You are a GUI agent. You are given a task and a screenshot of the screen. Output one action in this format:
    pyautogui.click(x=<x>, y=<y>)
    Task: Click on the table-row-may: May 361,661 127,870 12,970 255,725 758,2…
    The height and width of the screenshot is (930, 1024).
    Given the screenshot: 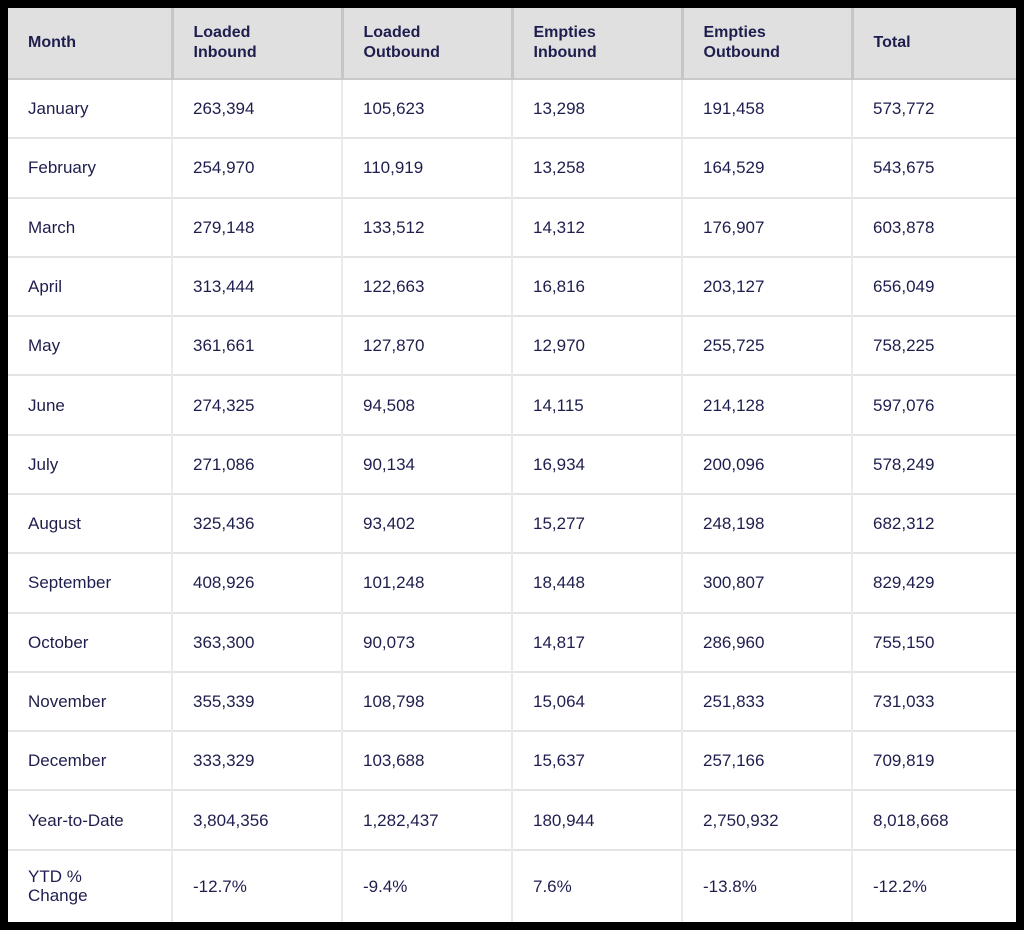 What is the action you would take?
    pyautogui.click(x=512, y=345)
    